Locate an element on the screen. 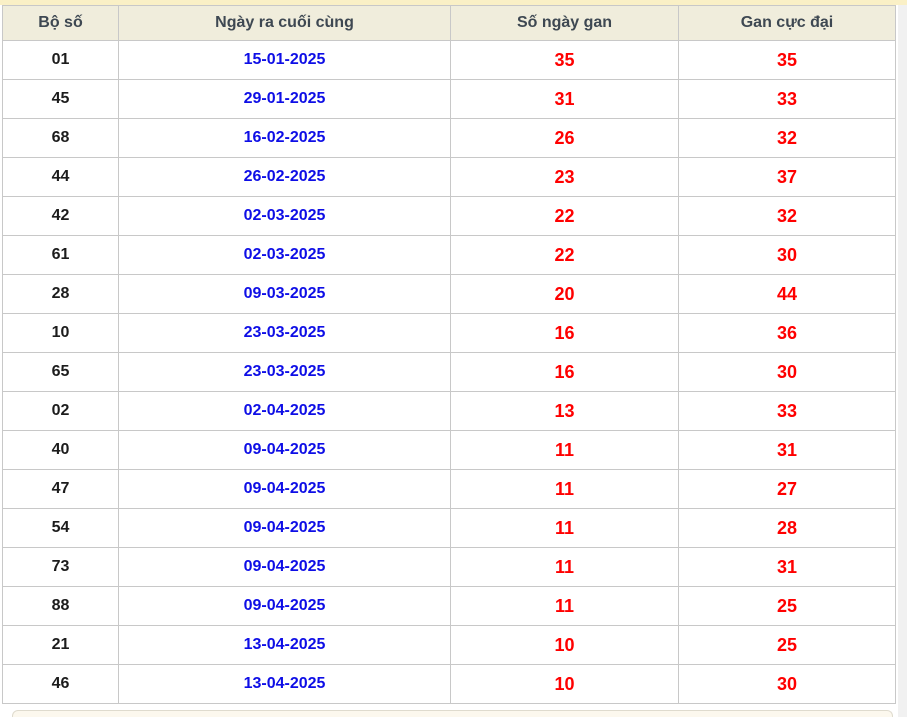  table-row: 44 26-02-2025 23 37 is located at coordinates (449, 177).